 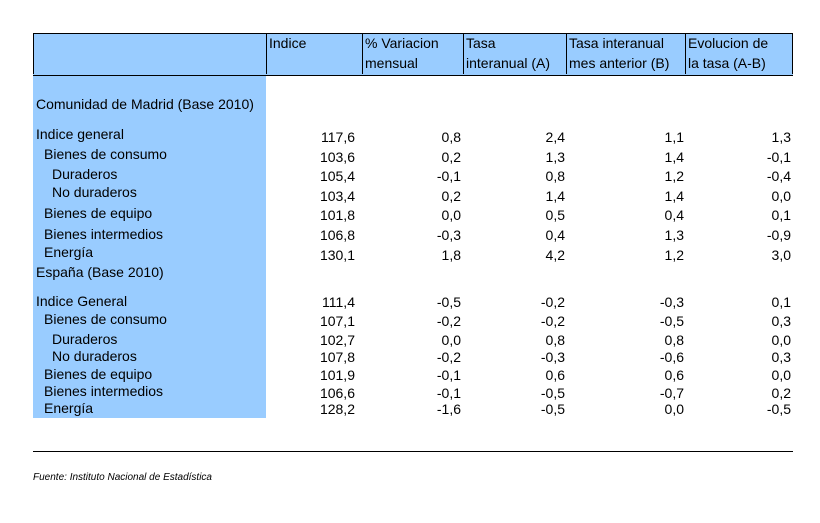 I want to click on cell-indice: 103,6, so click(x=337, y=157).